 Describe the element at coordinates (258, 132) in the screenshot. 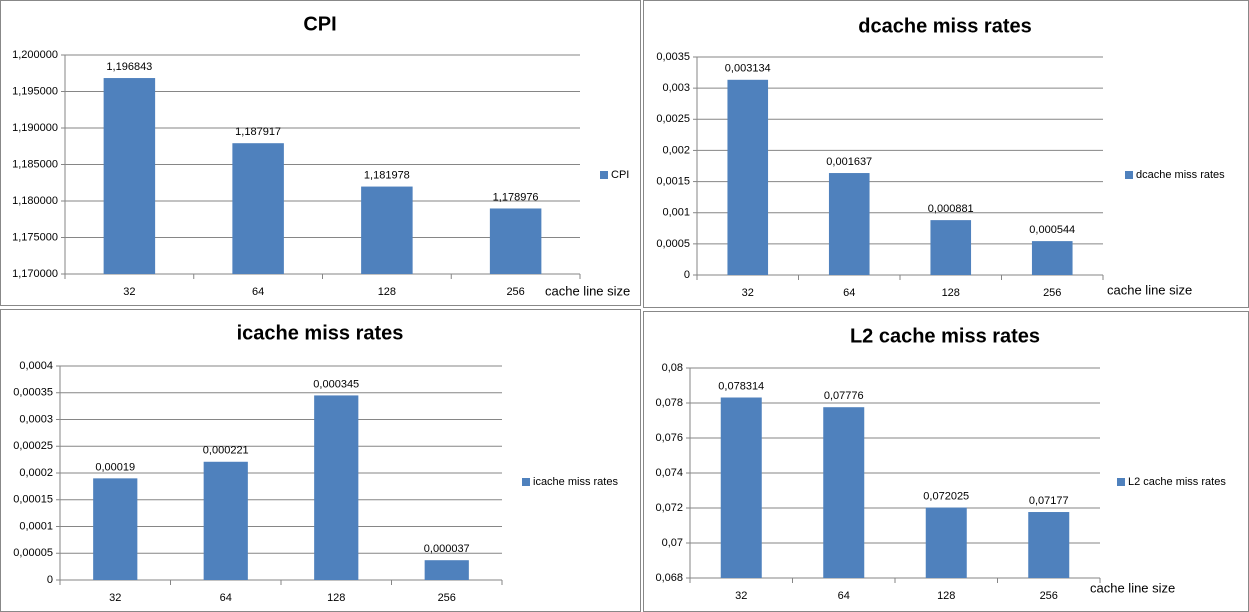

I see `data-label: 1,187917` at that location.